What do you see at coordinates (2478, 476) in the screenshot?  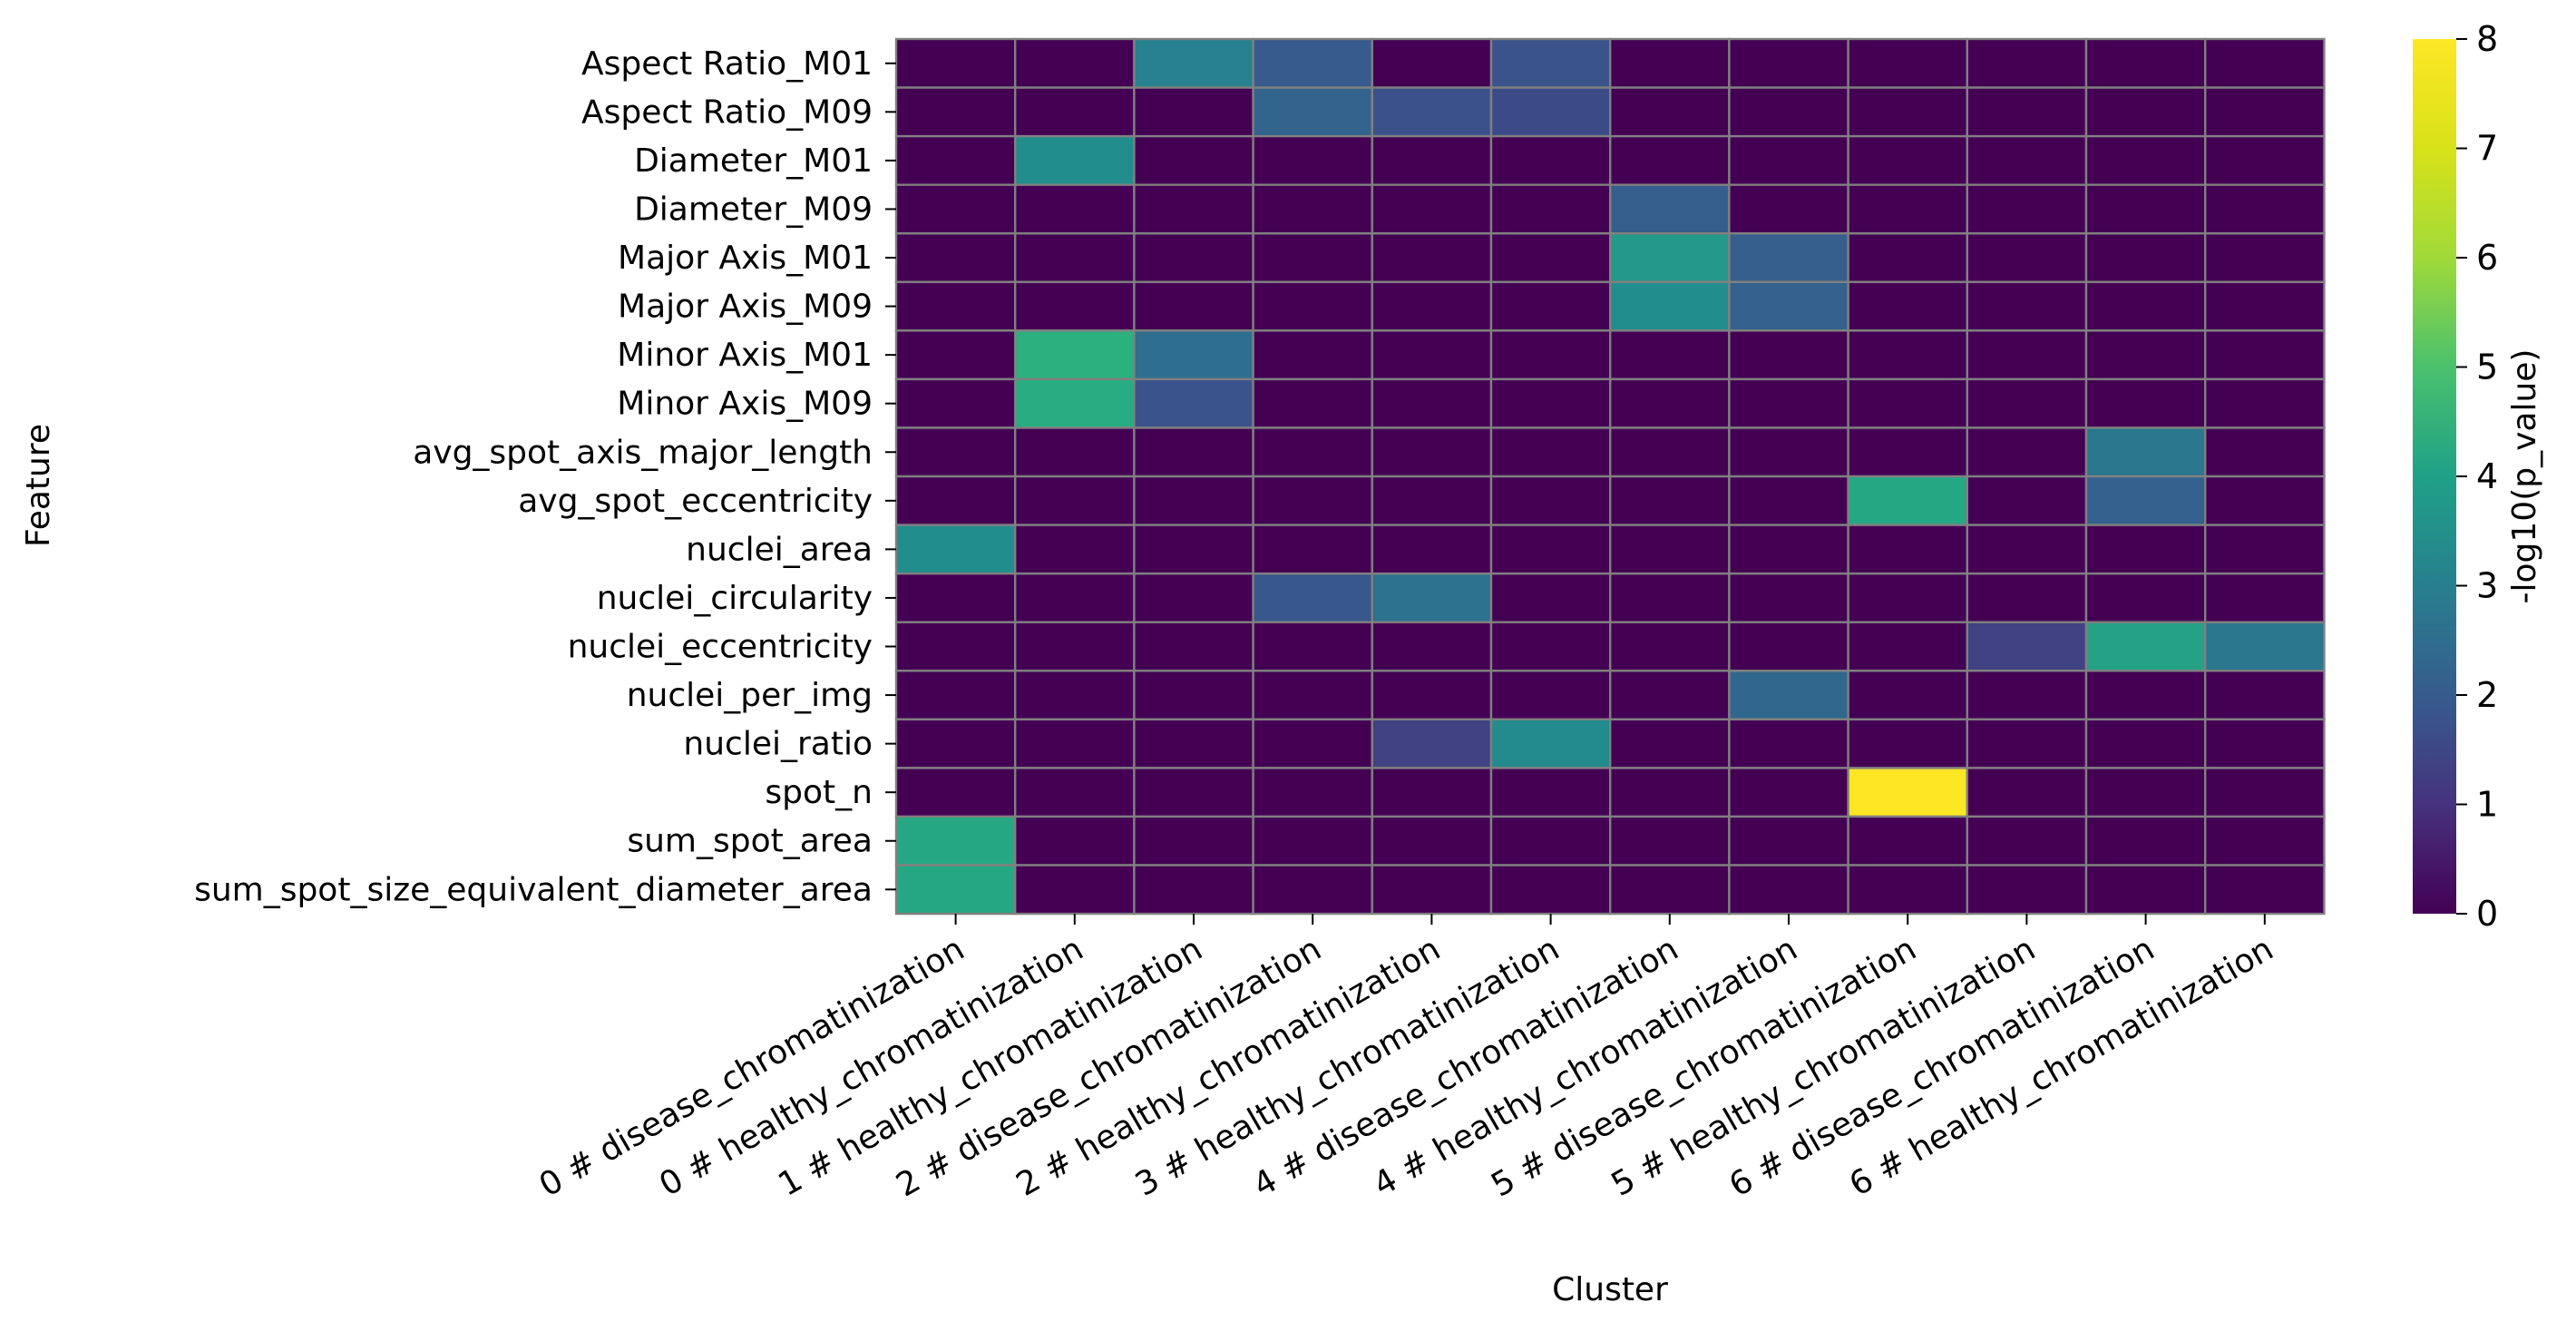 I see `colorbar: 0 1 2 3 4 5 6 7 8 -log10(p_value)` at bounding box center [2478, 476].